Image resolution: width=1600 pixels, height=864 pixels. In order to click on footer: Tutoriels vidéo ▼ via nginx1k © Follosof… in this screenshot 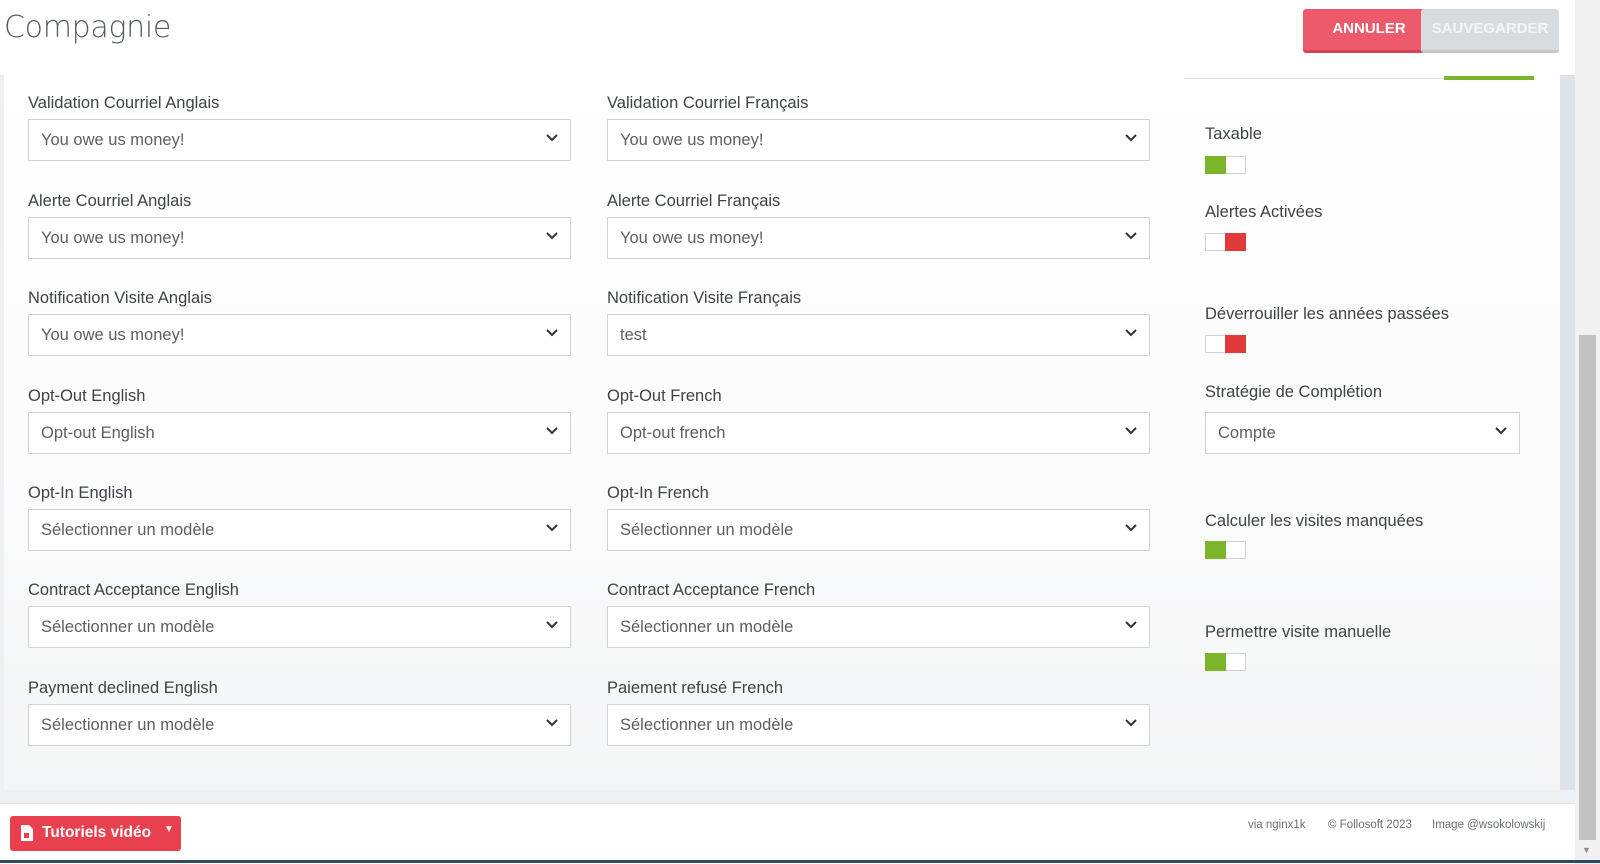, I will do `click(787, 833)`.